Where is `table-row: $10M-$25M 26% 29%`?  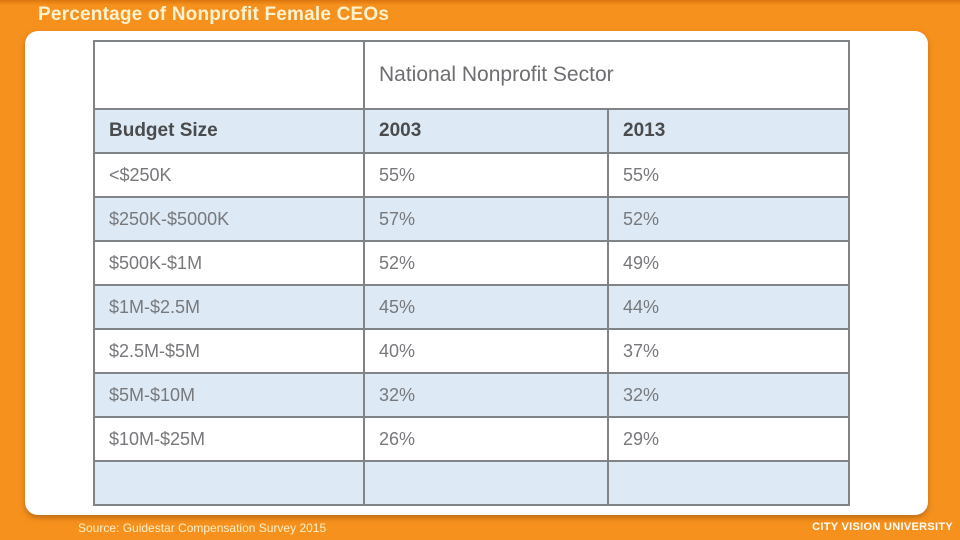 table-row: $10M-$25M 26% 29% is located at coordinates (471, 439).